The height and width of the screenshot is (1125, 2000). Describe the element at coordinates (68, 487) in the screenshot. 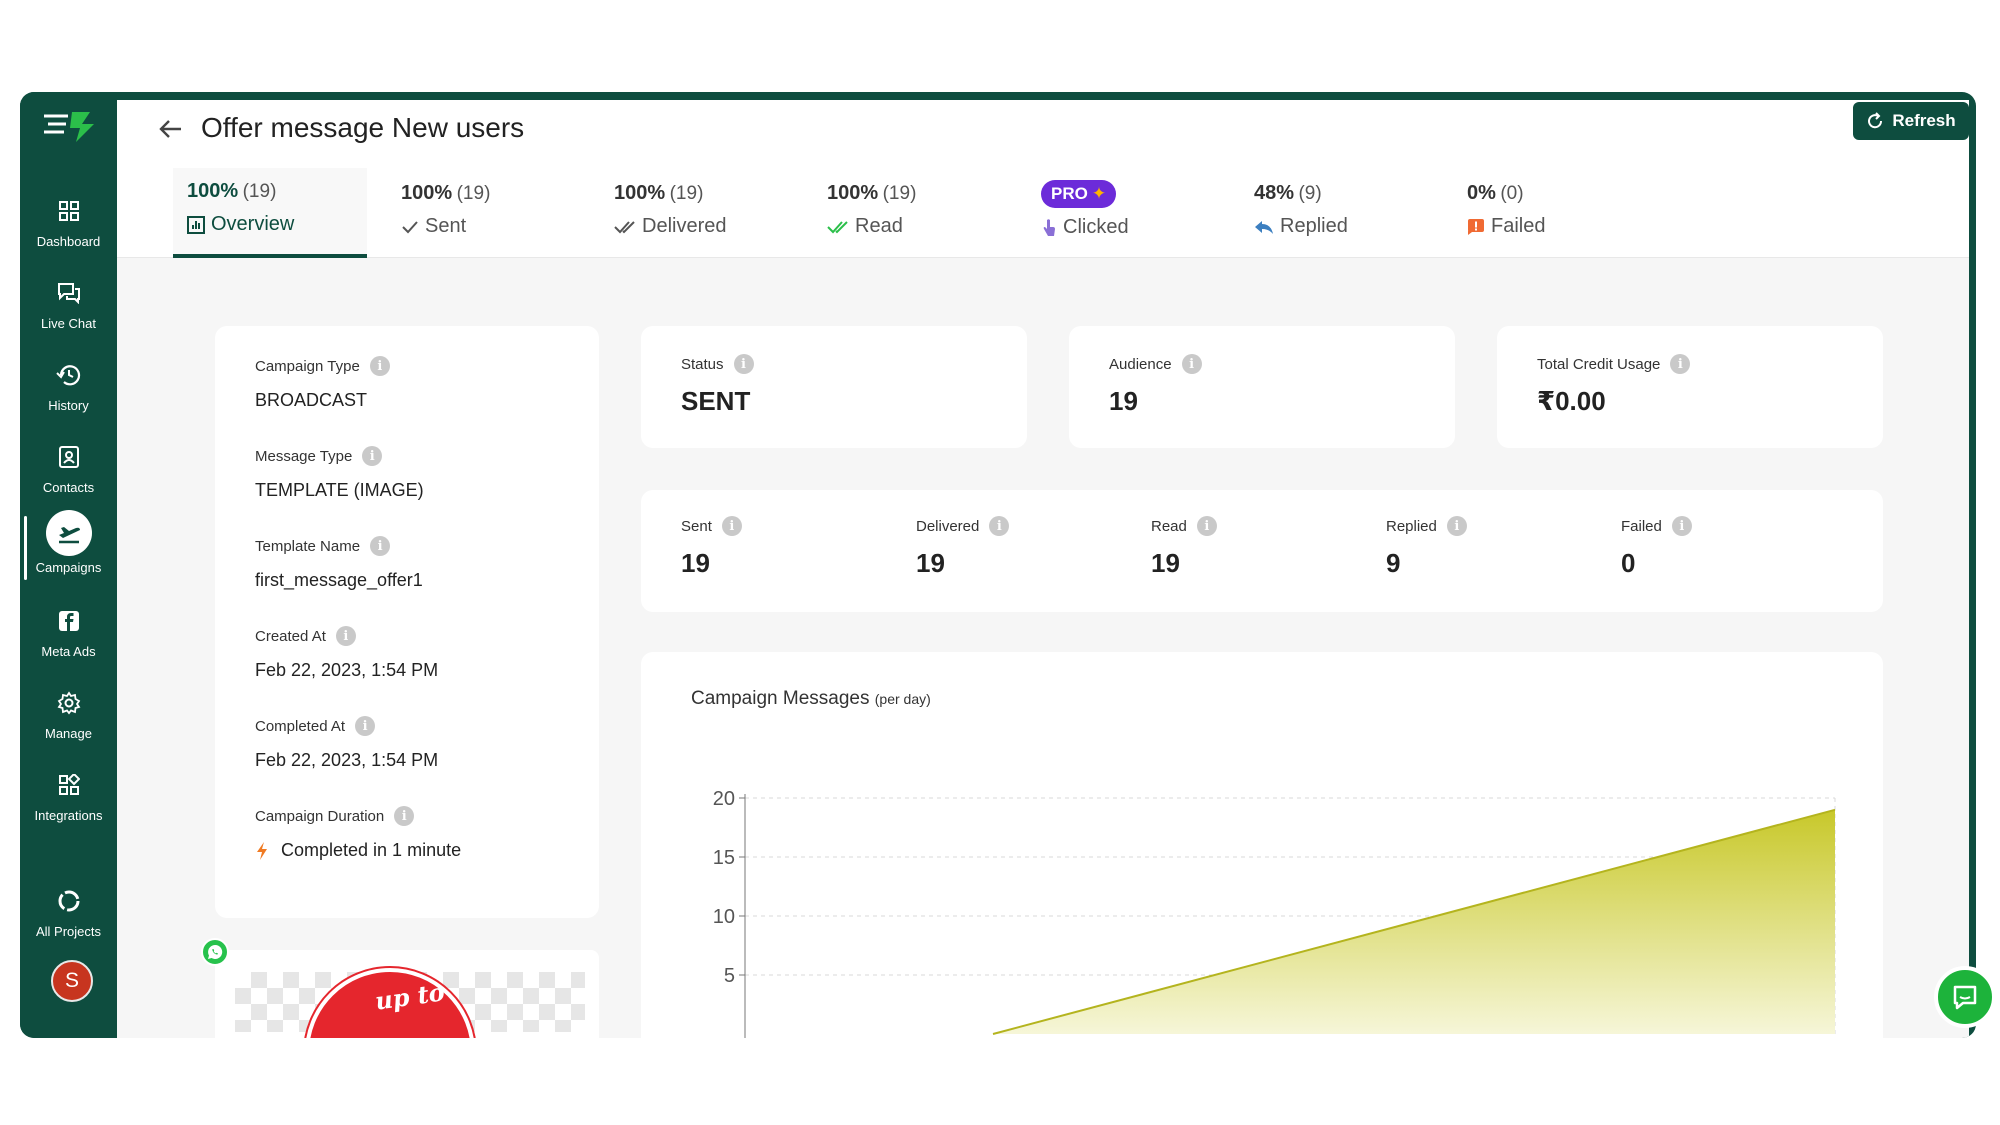

I see `sidebar-item-label: Contacts` at that location.